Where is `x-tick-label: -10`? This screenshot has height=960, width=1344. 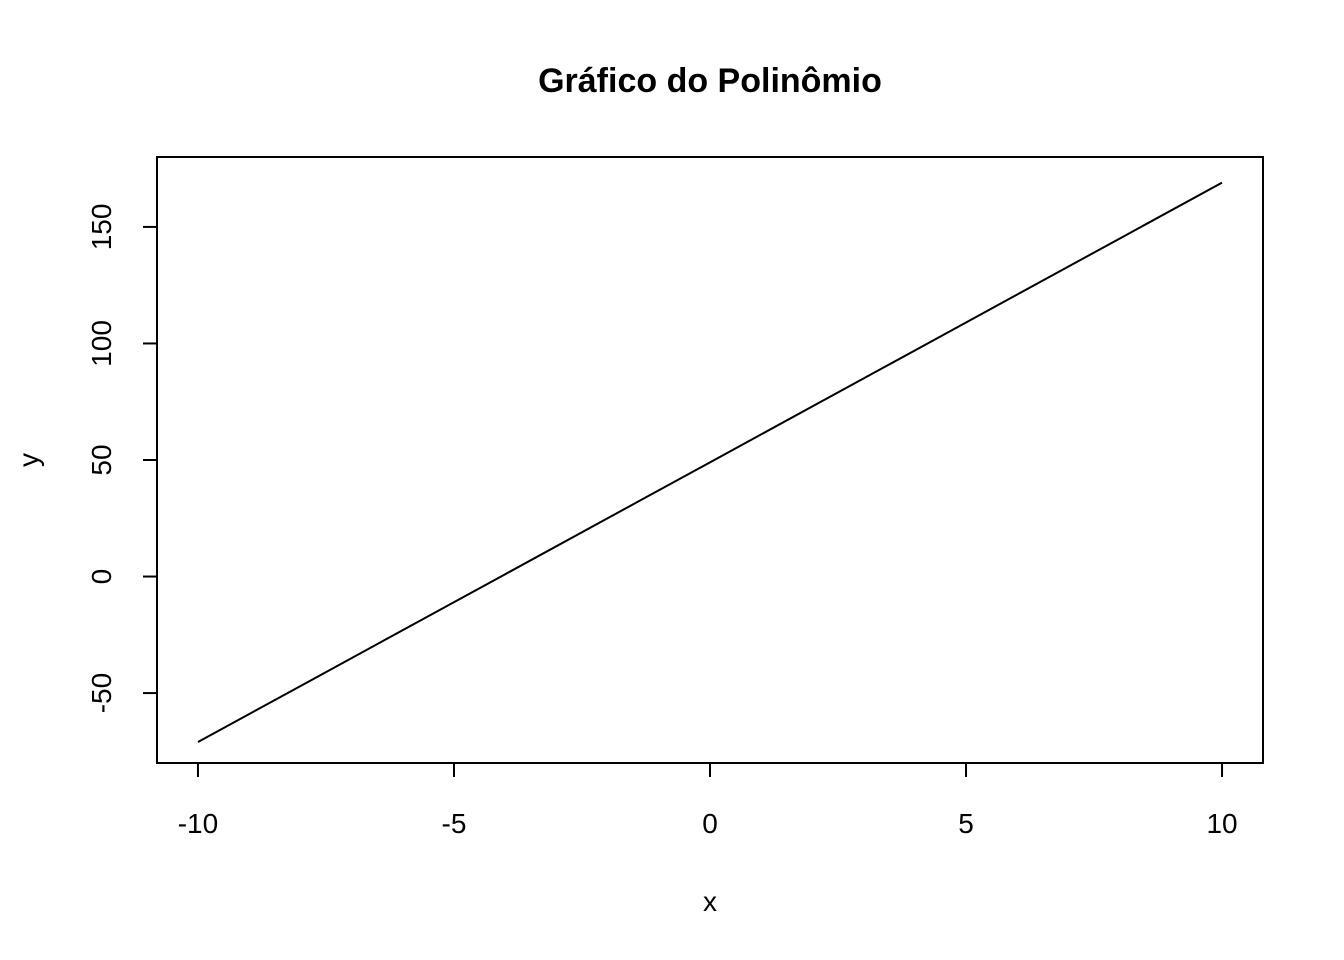
x-tick-label: -10 is located at coordinates (198, 823).